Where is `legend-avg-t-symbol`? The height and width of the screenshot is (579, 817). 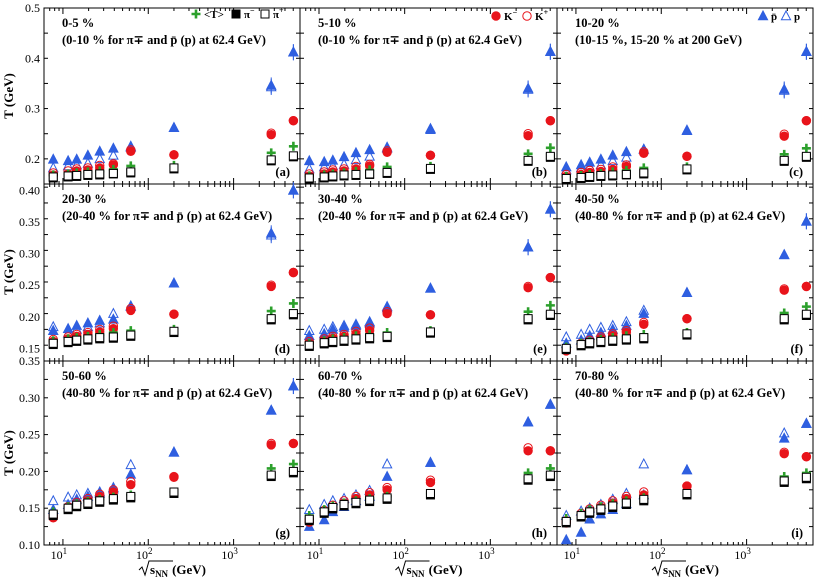
legend-avg-t-symbol is located at coordinates (196, 14).